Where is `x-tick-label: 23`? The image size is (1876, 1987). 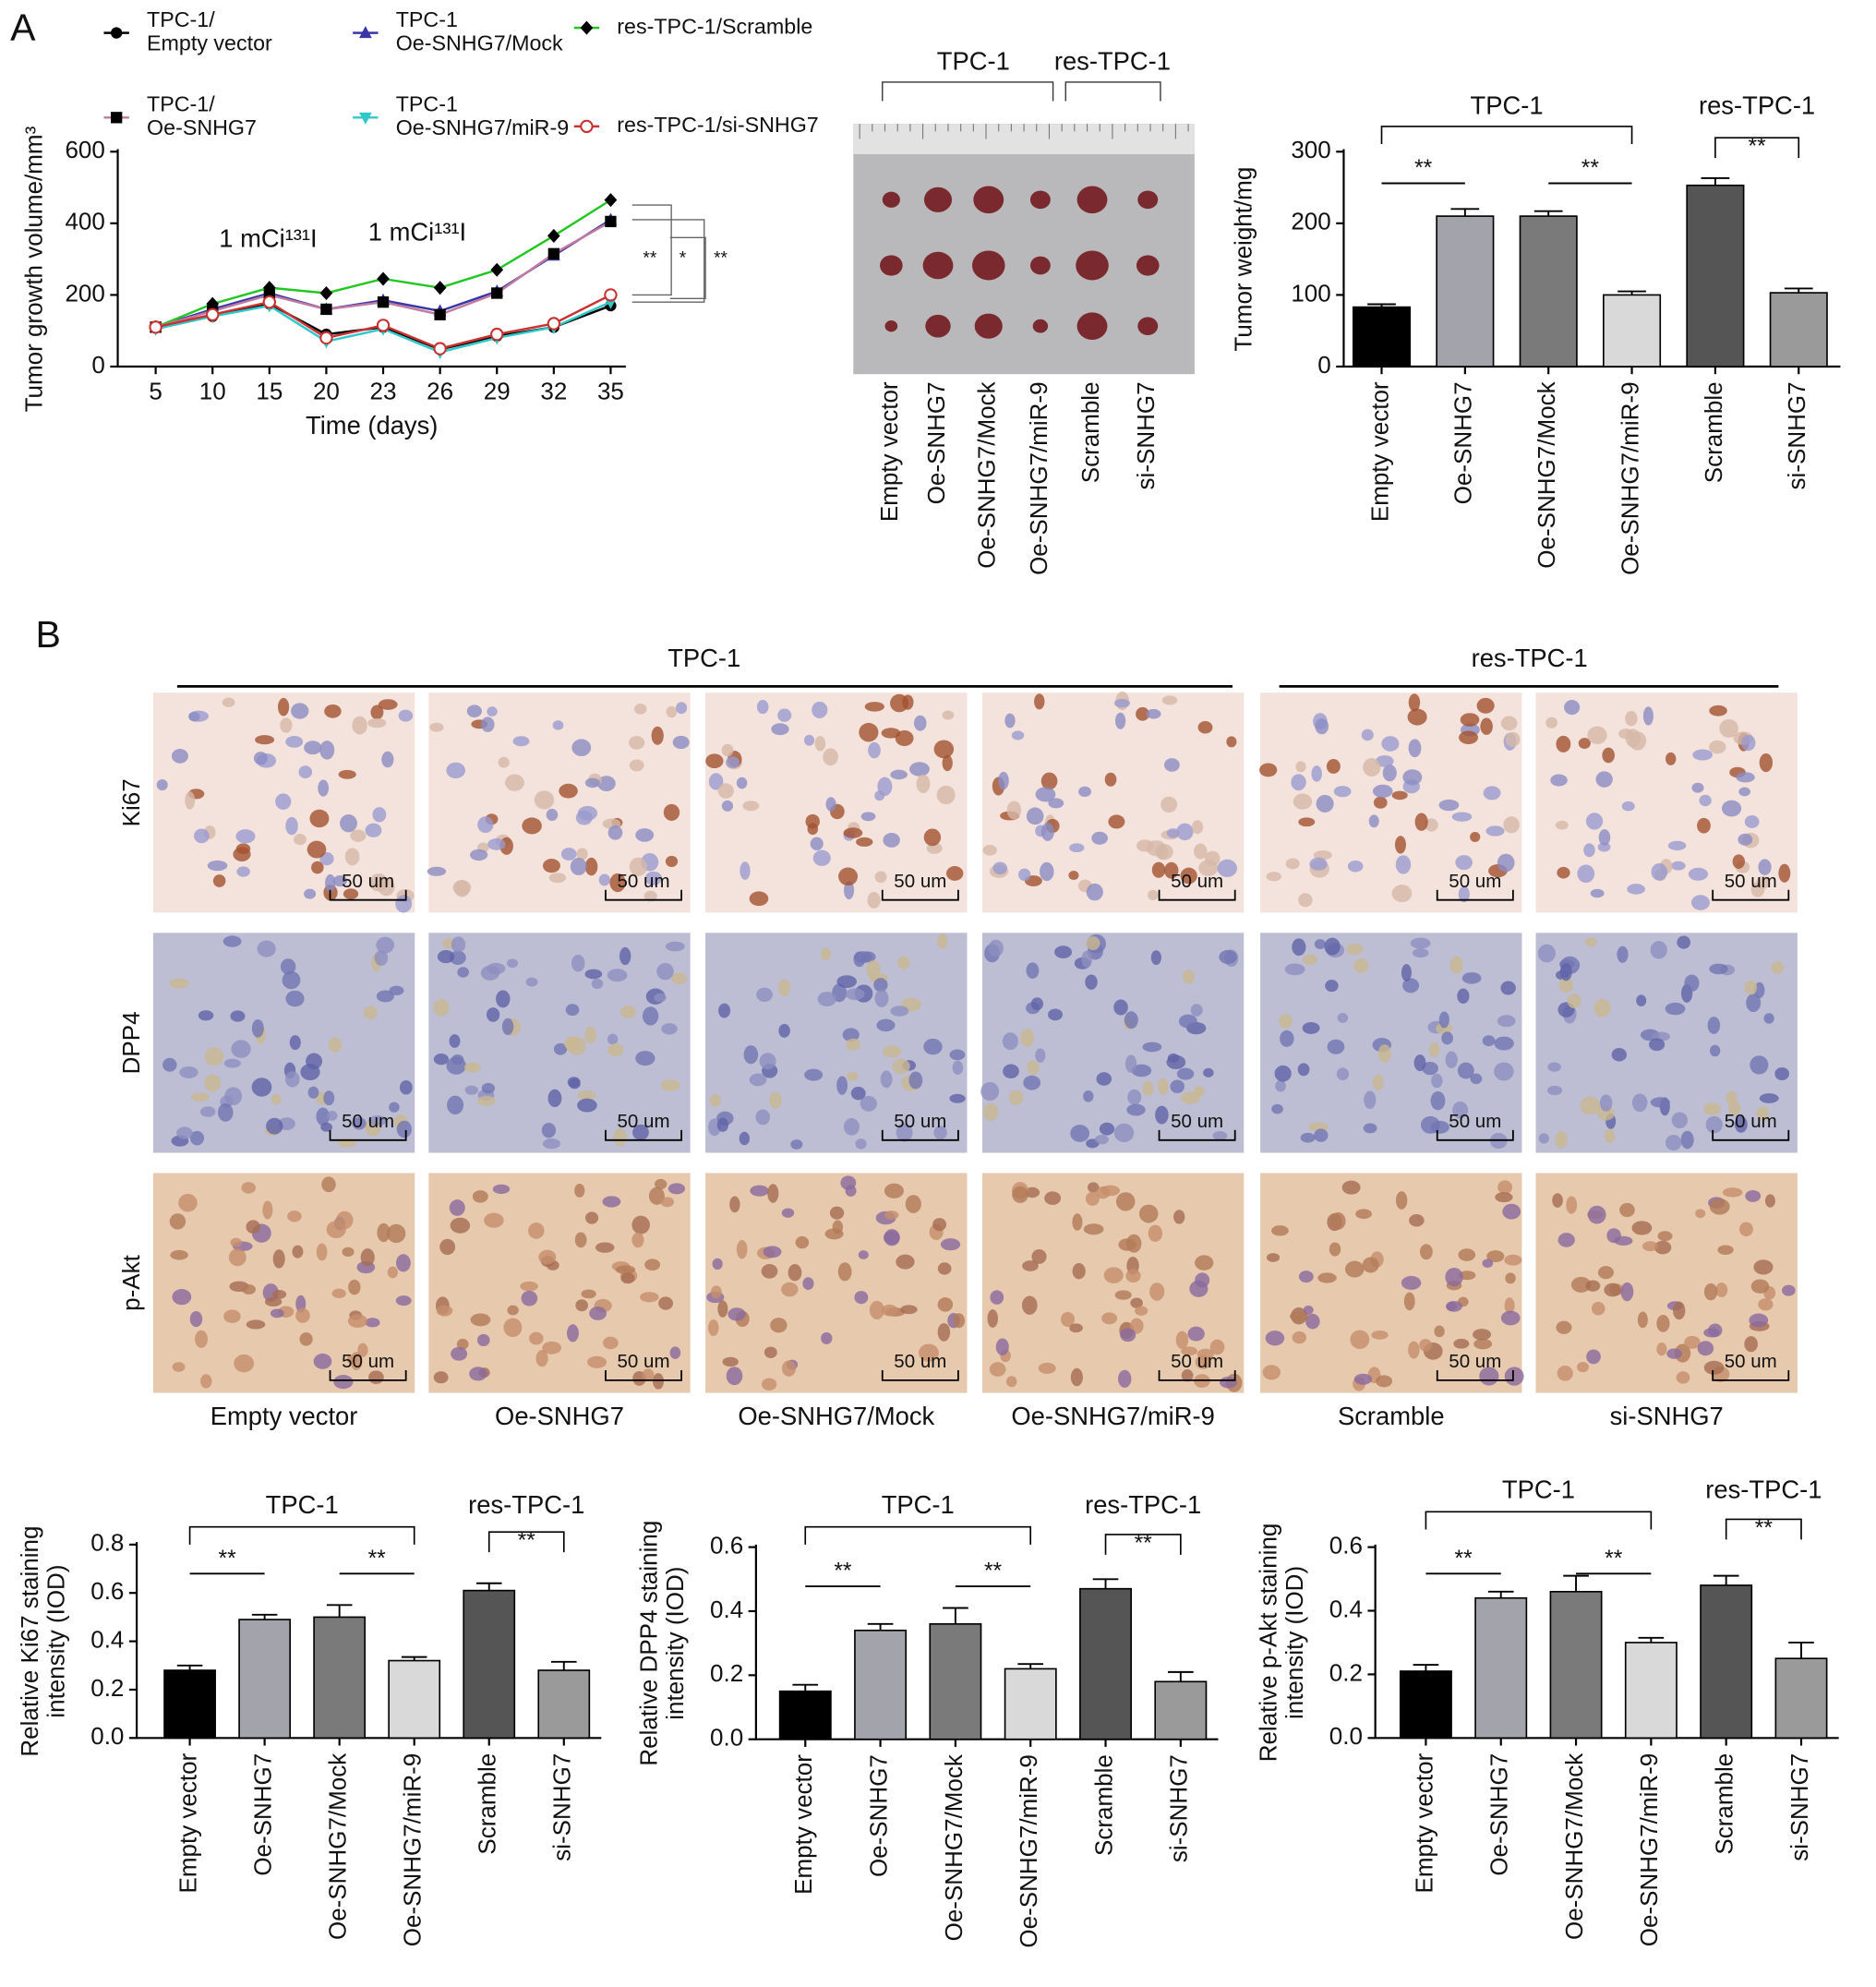
x-tick-label: 23 is located at coordinates (383, 392).